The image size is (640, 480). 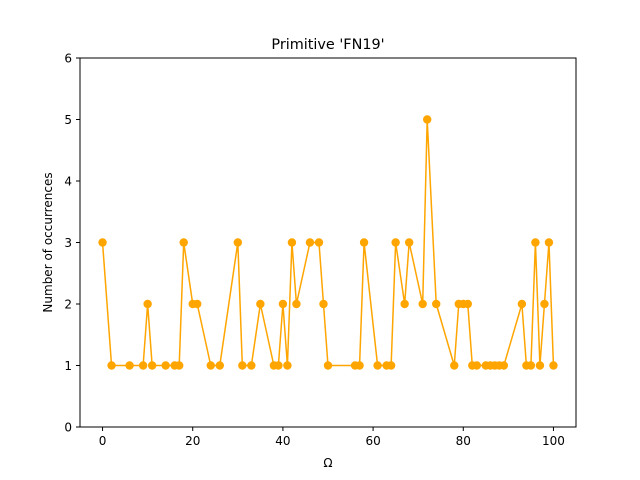 What do you see at coordinates (68, 366) in the screenshot?
I see `y-tick-label: 1` at bounding box center [68, 366].